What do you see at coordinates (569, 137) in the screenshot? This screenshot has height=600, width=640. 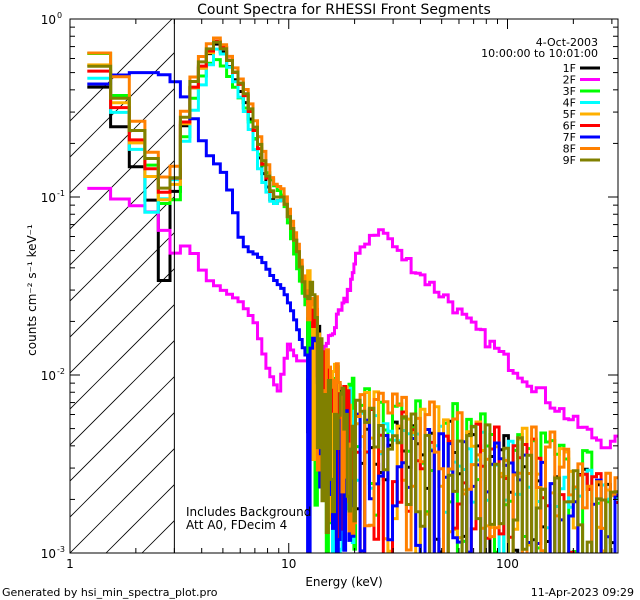 I see `legend-label-7F: 7F` at bounding box center [569, 137].